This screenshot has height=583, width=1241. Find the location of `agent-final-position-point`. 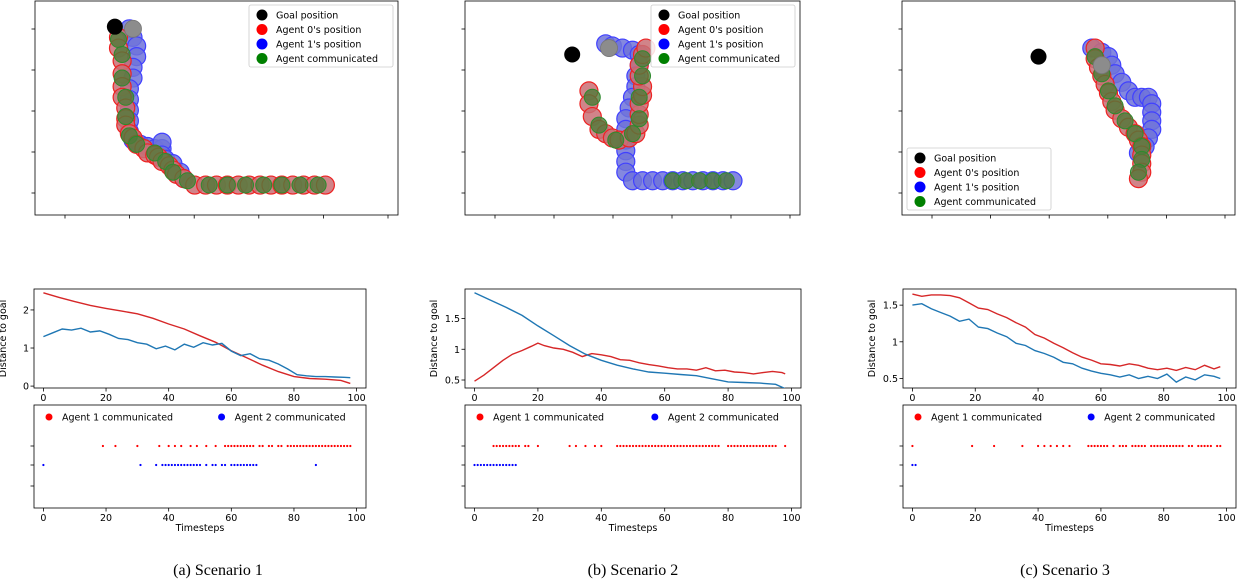

agent-final-position-point is located at coordinates (1101, 65).